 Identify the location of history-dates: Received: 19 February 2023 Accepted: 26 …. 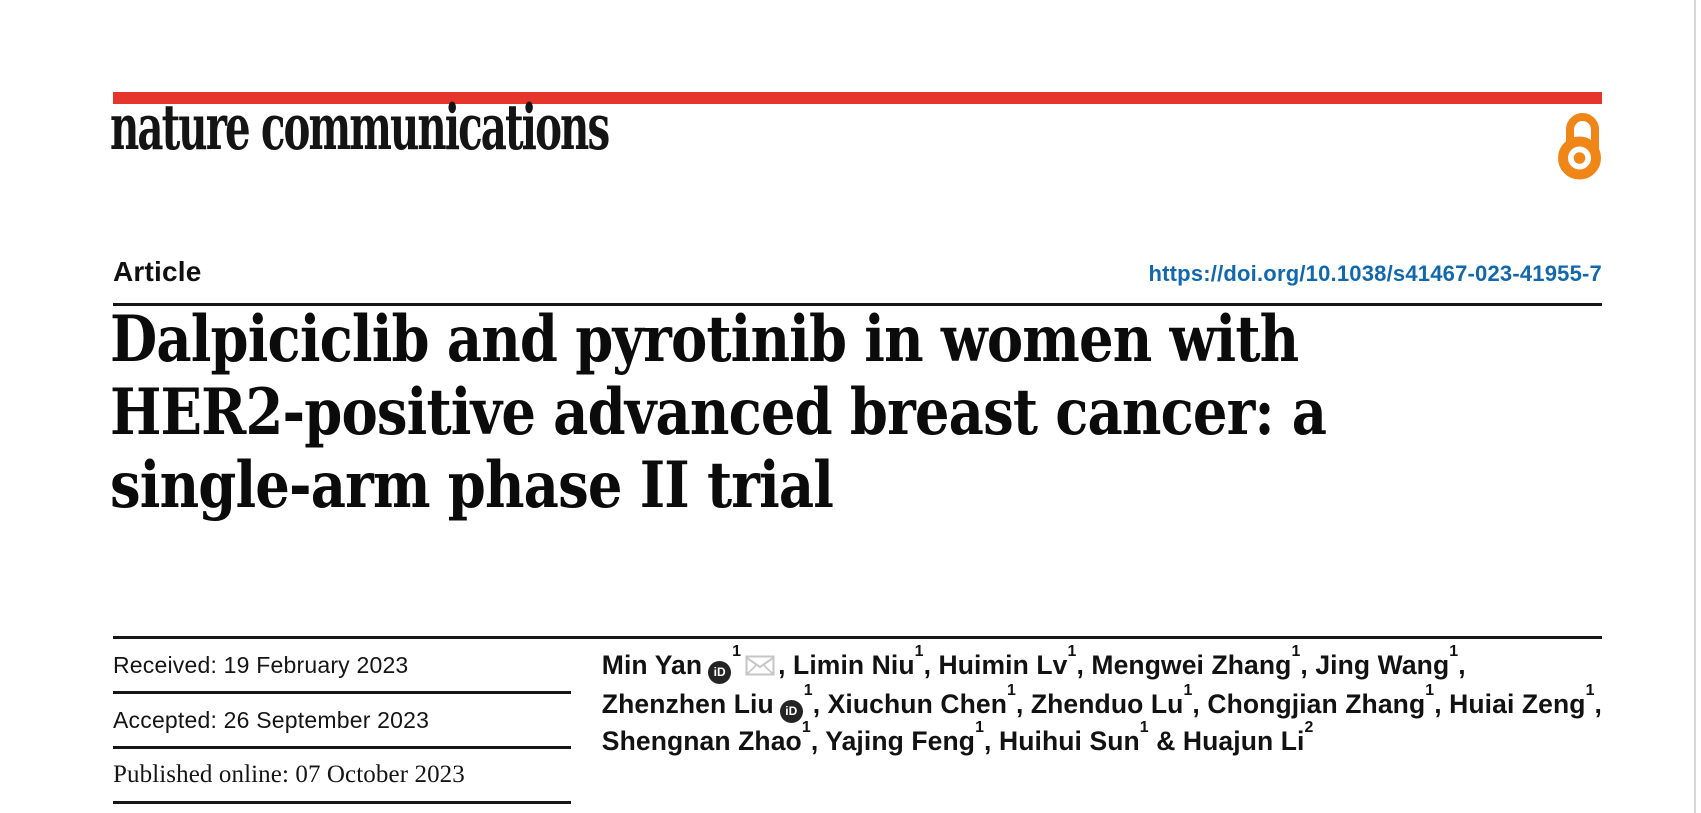
(342, 721).